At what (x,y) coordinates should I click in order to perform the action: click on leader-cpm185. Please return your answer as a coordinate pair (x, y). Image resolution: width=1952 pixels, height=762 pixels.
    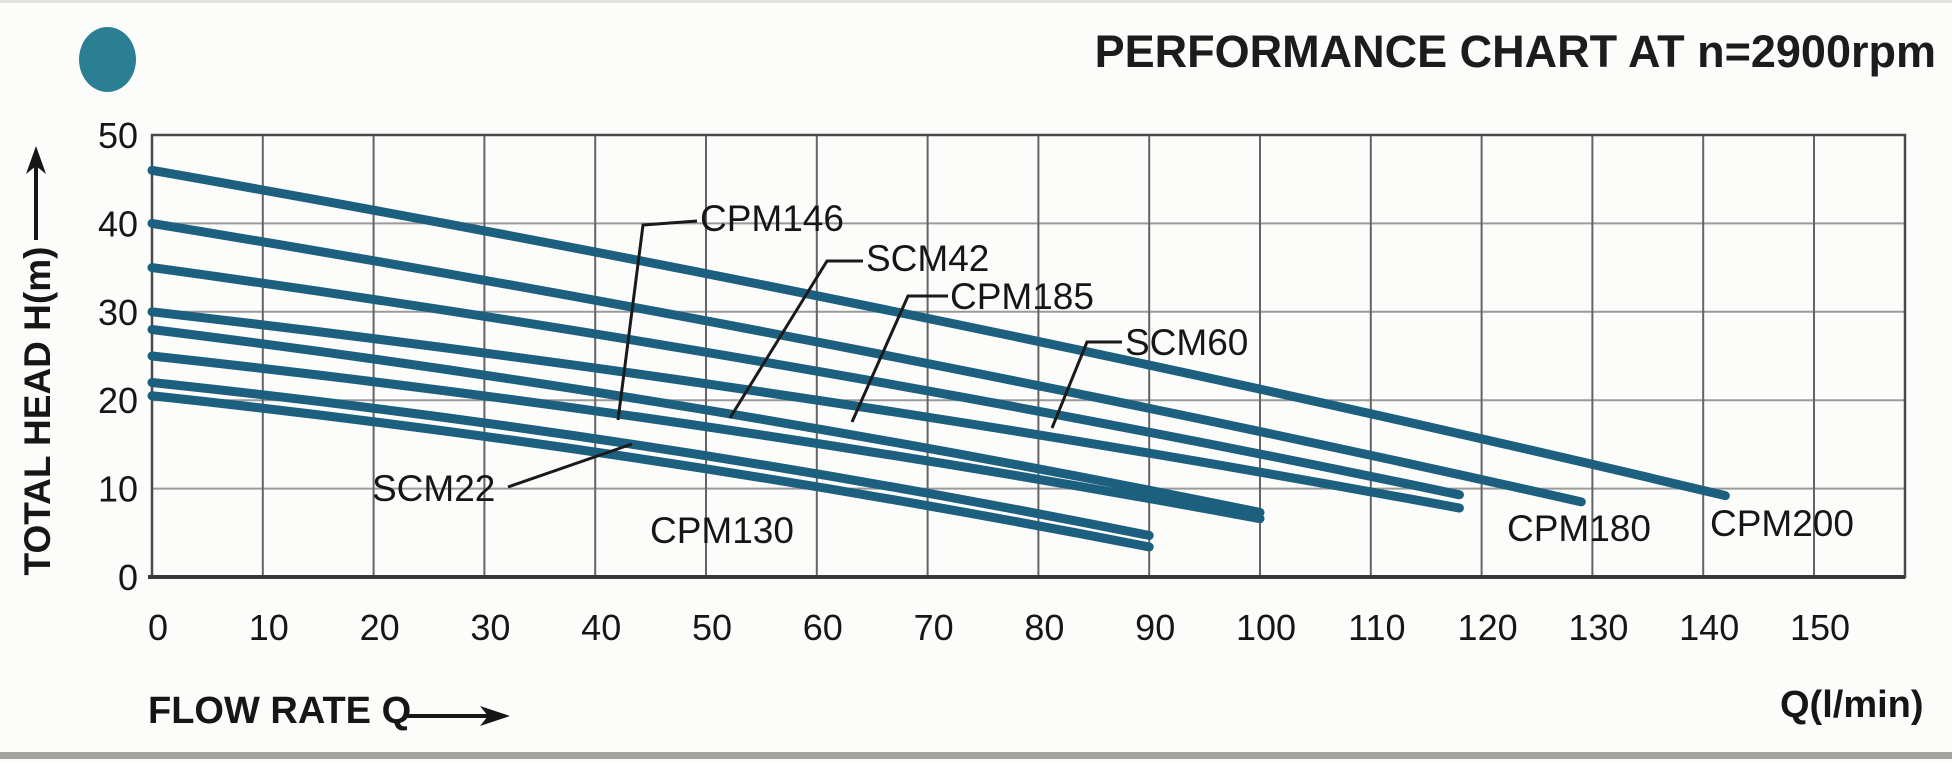
    Looking at the image, I should click on (899, 358).